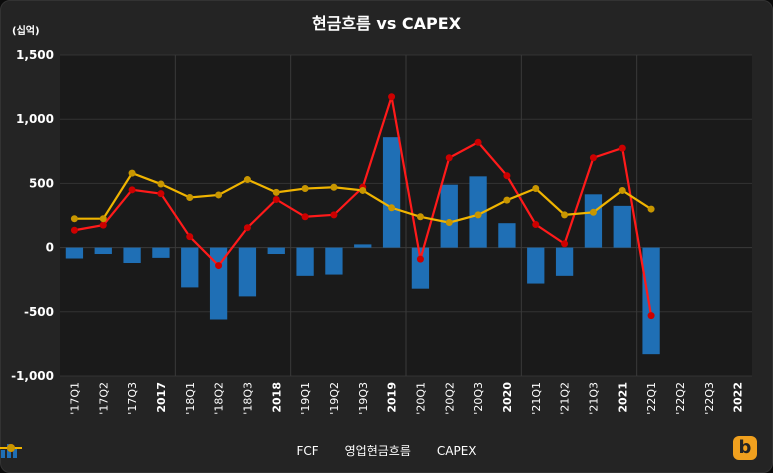 The height and width of the screenshot is (473, 773). I want to click on legend-item-fcf: FCF, so click(160, 450).